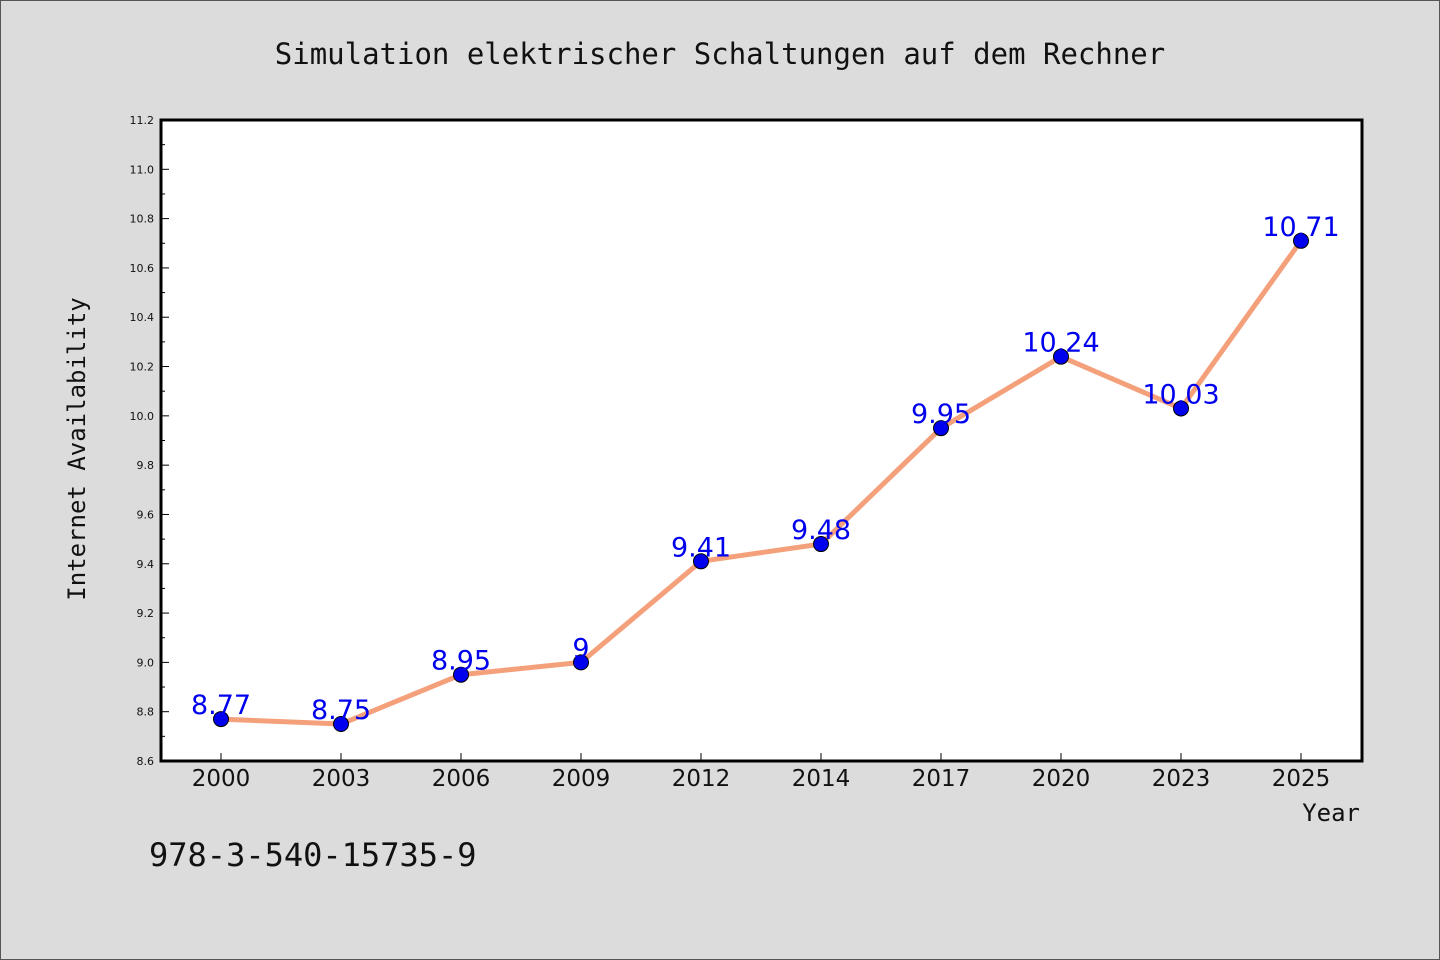 This screenshot has width=1440, height=960. What do you see at coordinates (1060, 343) in the screenshot?
I see `data-label: 10.24` at bounding box center [1060, 343].